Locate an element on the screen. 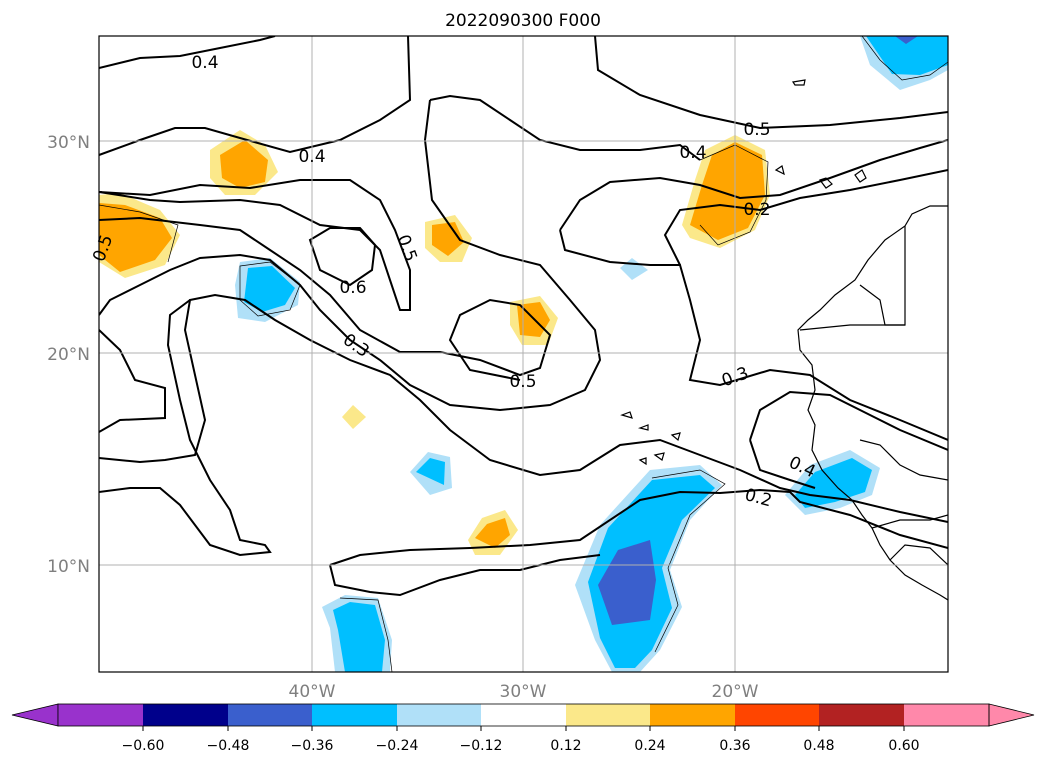  colorbar-tick-label: −0.48 is located at coordinates (228, 746).